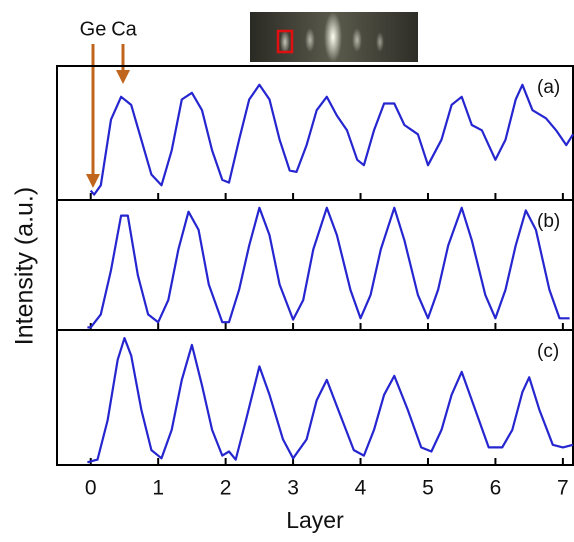 This screenshot has height=542, width=574. I want to click on x-tick-label: 7, so click(563, 488).